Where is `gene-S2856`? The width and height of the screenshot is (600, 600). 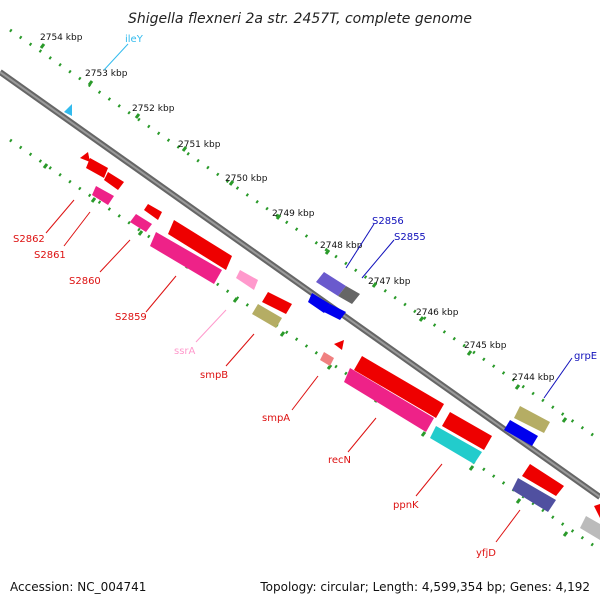
gene-S2856 is located at coordinates (338, 288).